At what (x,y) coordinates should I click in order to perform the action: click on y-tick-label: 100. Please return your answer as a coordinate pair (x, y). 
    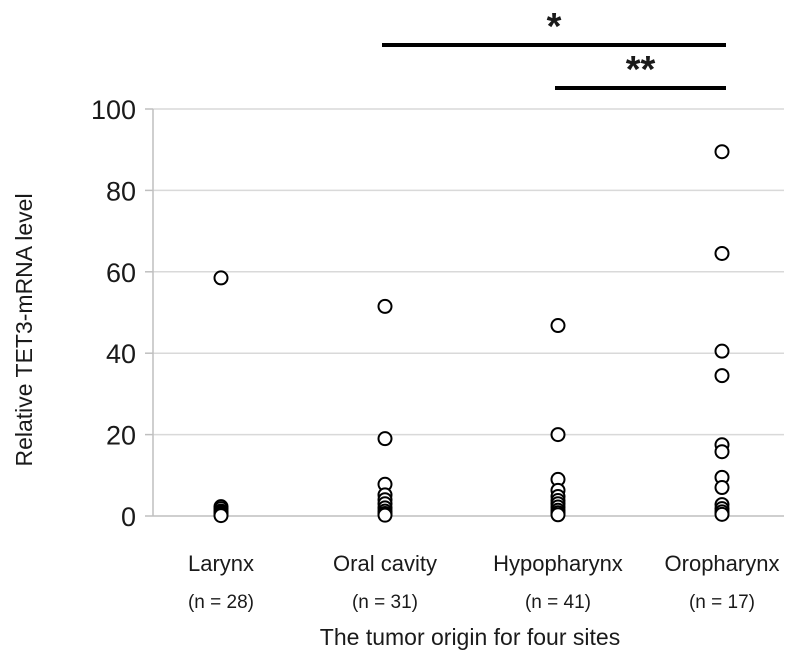
    Looking at the image, I should click on (113, 110).